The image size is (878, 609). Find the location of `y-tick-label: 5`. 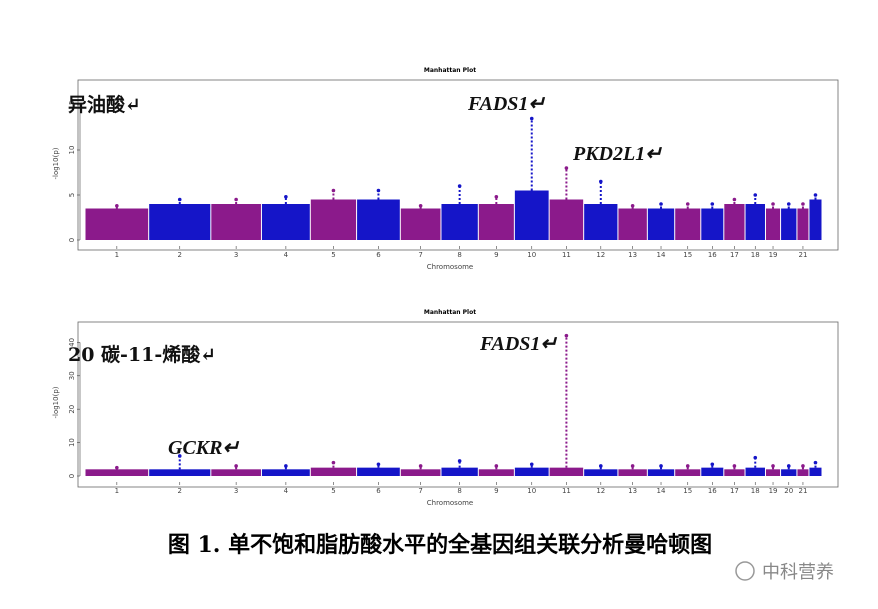

y-tick-label: 5 is located at coordinates (72, 195).